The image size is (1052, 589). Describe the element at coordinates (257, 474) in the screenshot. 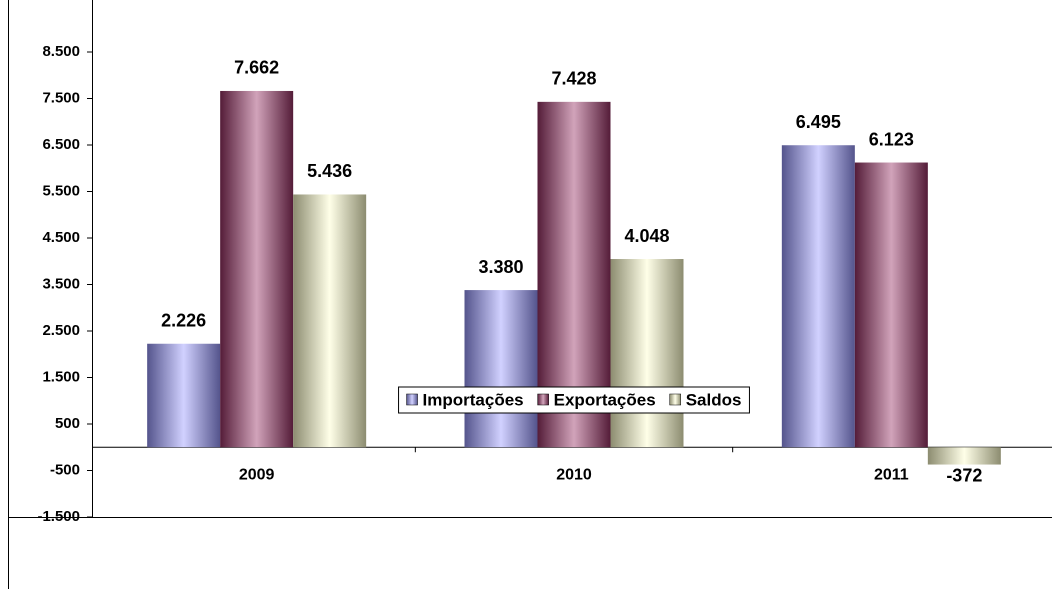

I see `x-tick-label: 2009` at that location.